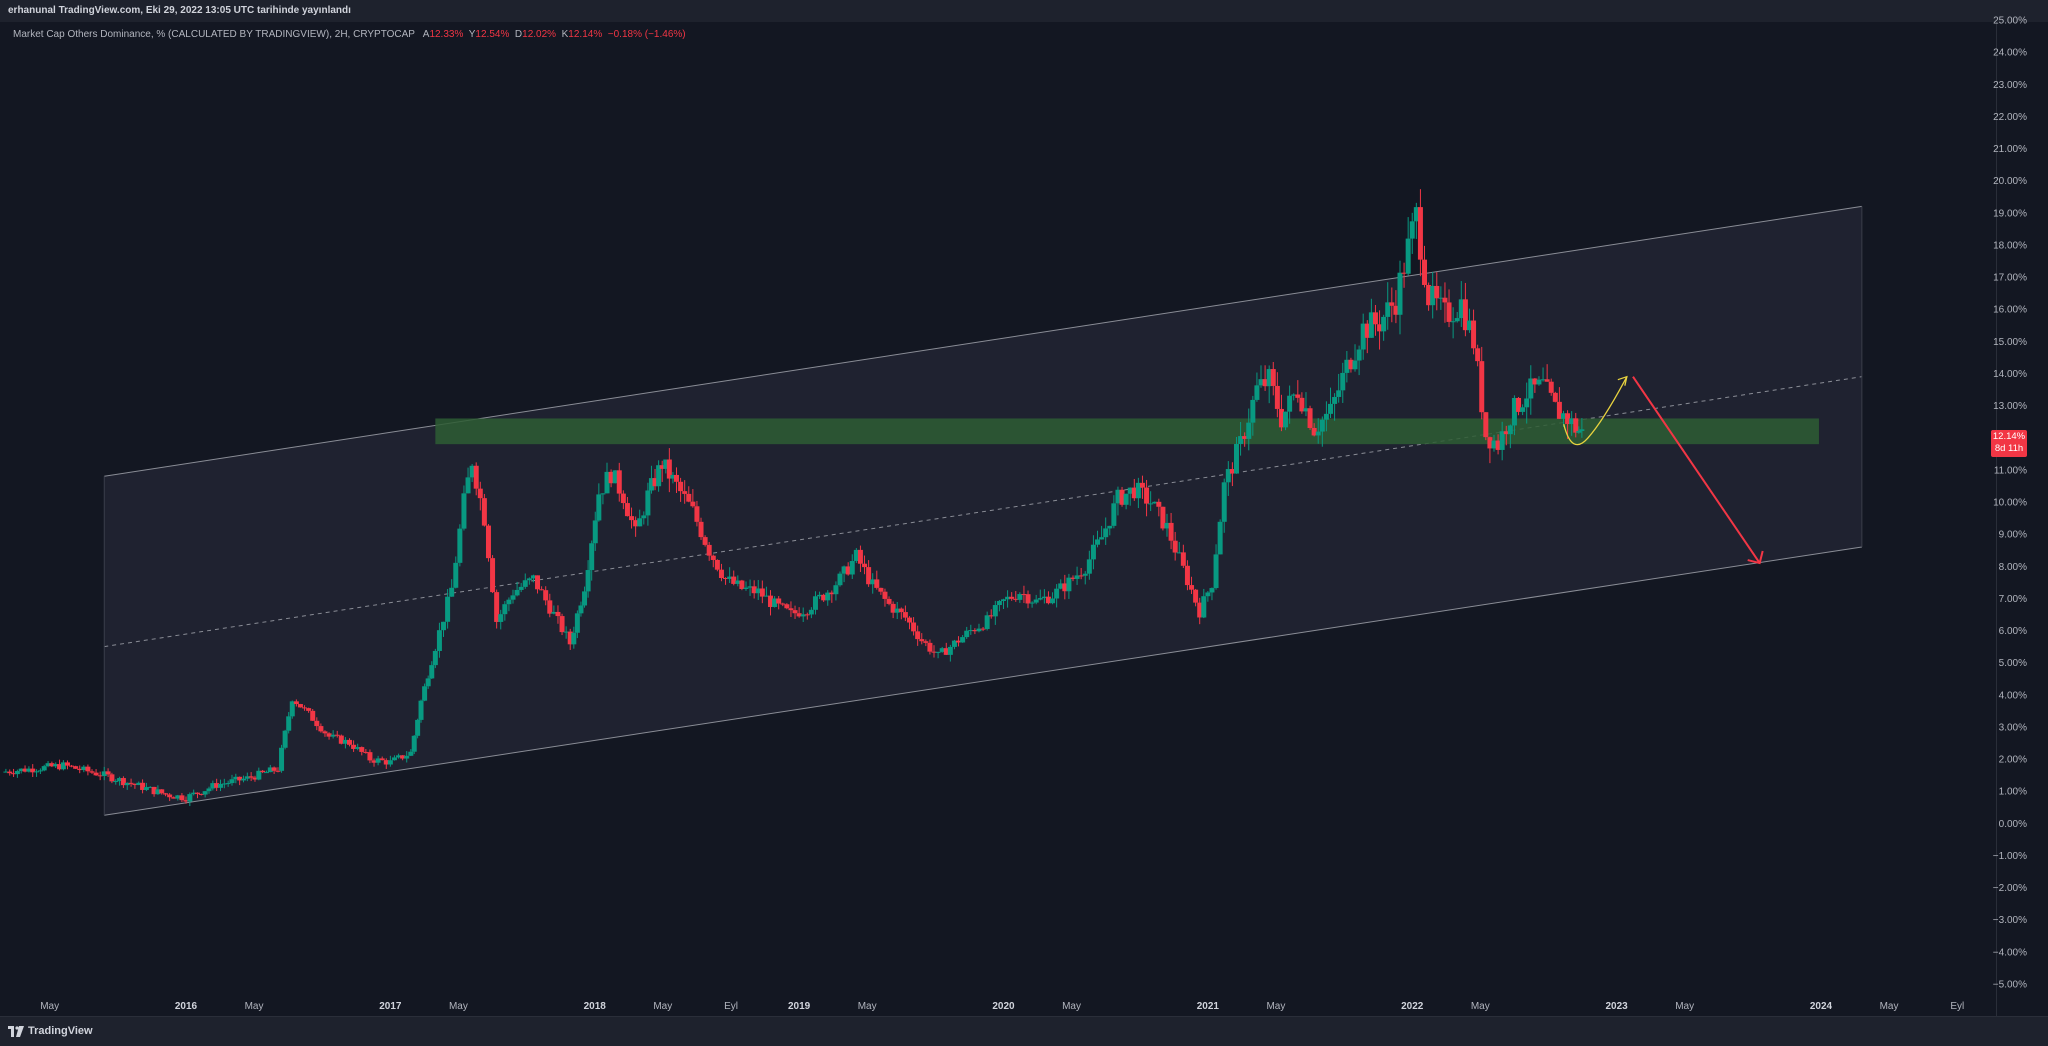  Describe the element at coordinates (1127, 431) in the screenshot. I see `resistance-zone` at that location.